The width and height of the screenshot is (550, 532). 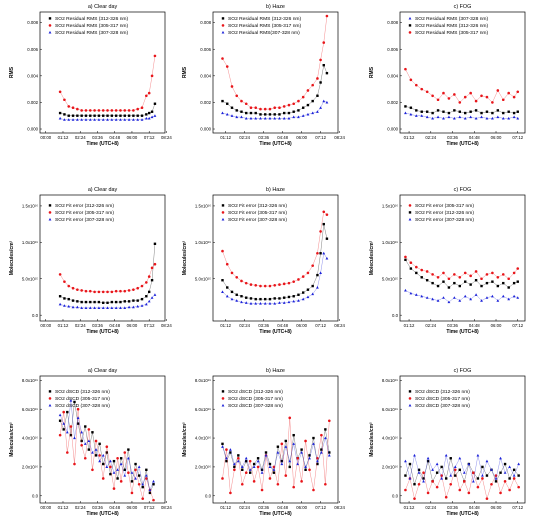 I want to click on x-tick-label: 04:48, so click(x=282, y=325).